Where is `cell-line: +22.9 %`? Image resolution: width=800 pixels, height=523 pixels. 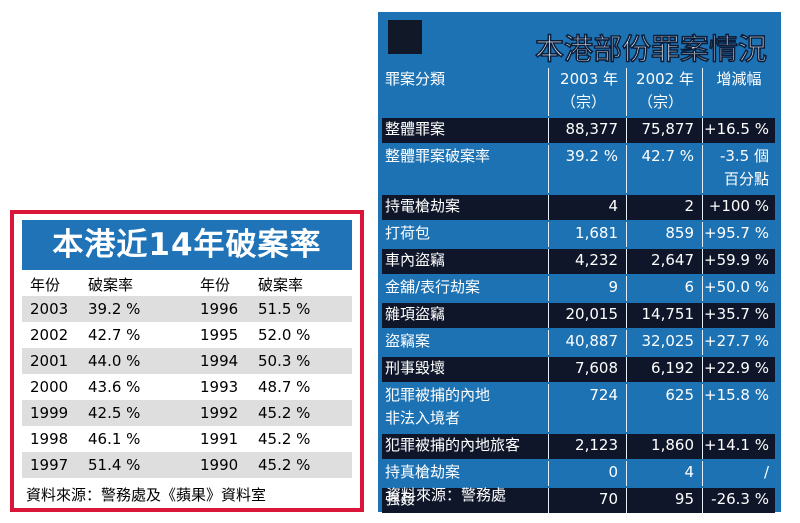 cell-line: +22.9 % is located at coordinates (736, 368).